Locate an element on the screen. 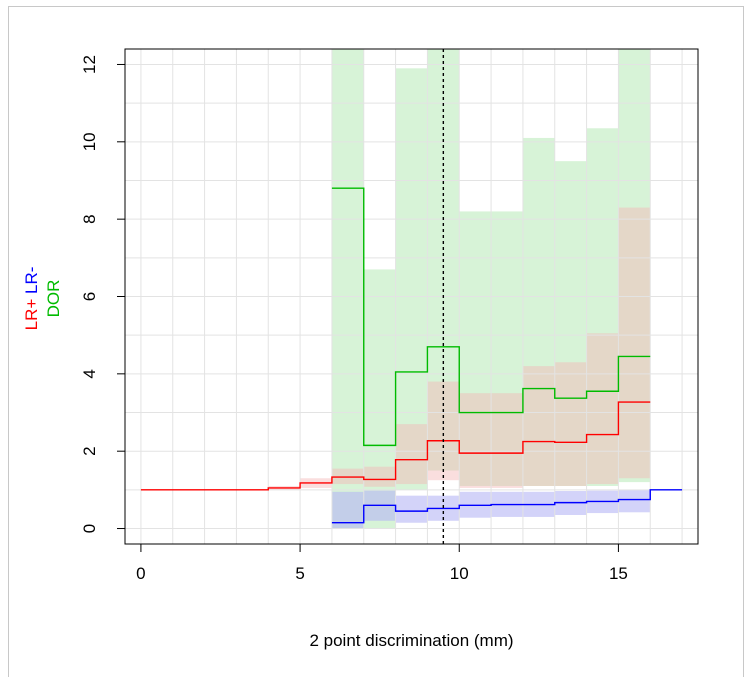 The width and height of the screenshot is (752, 677). y-tick-label: 10 is located at coordinates (89, 141).